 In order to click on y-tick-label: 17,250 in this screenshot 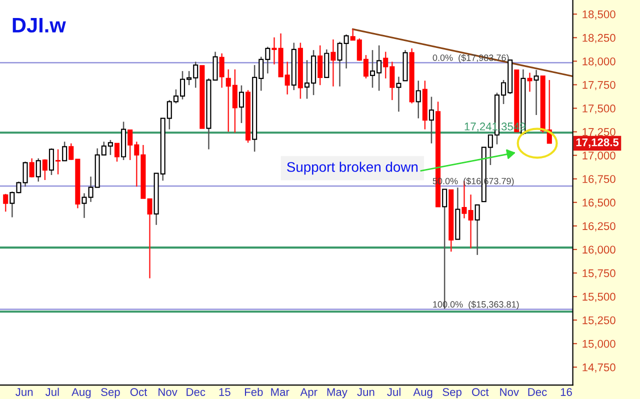, I will do `click(599, 133)`.